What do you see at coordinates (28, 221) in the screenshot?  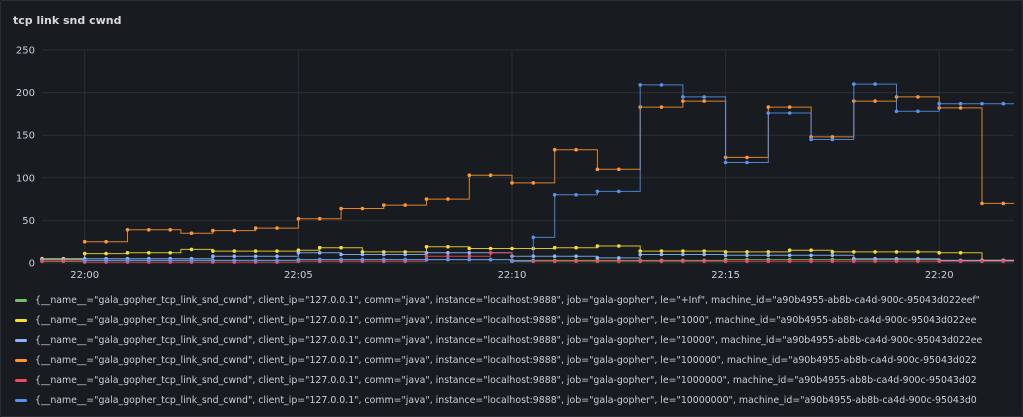 I see `y-tick-label: 50` at bounding box center [28, 221].